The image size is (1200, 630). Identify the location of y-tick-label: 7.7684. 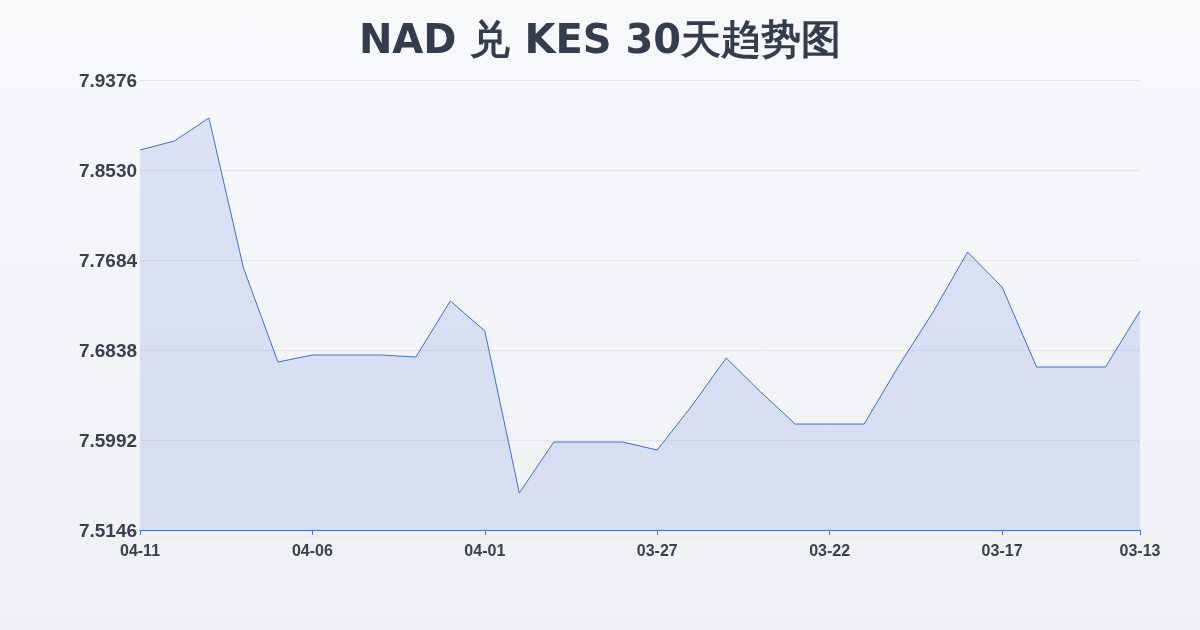
(108, 260).